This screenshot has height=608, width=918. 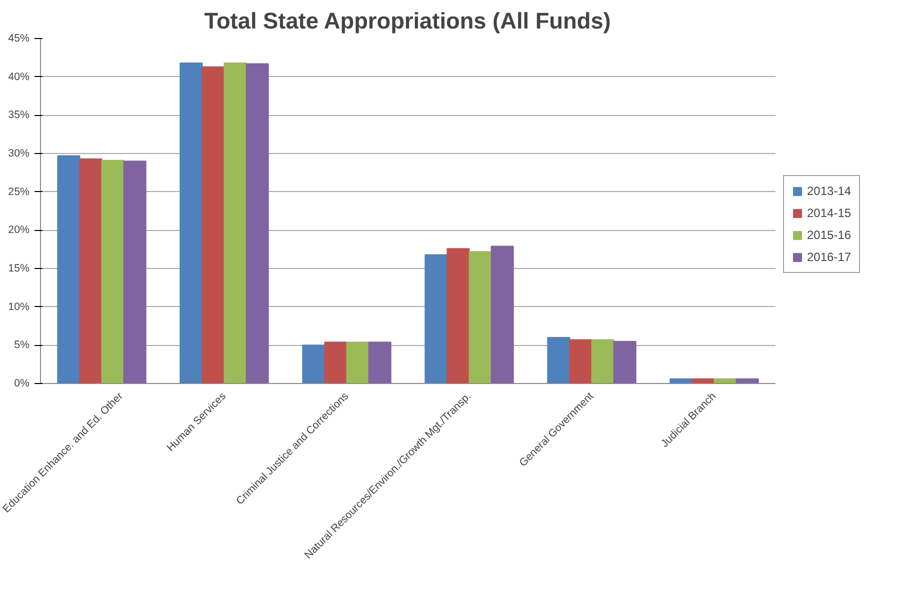 I want to click on y-tick-label: 35%, so click(x=19, y=115).